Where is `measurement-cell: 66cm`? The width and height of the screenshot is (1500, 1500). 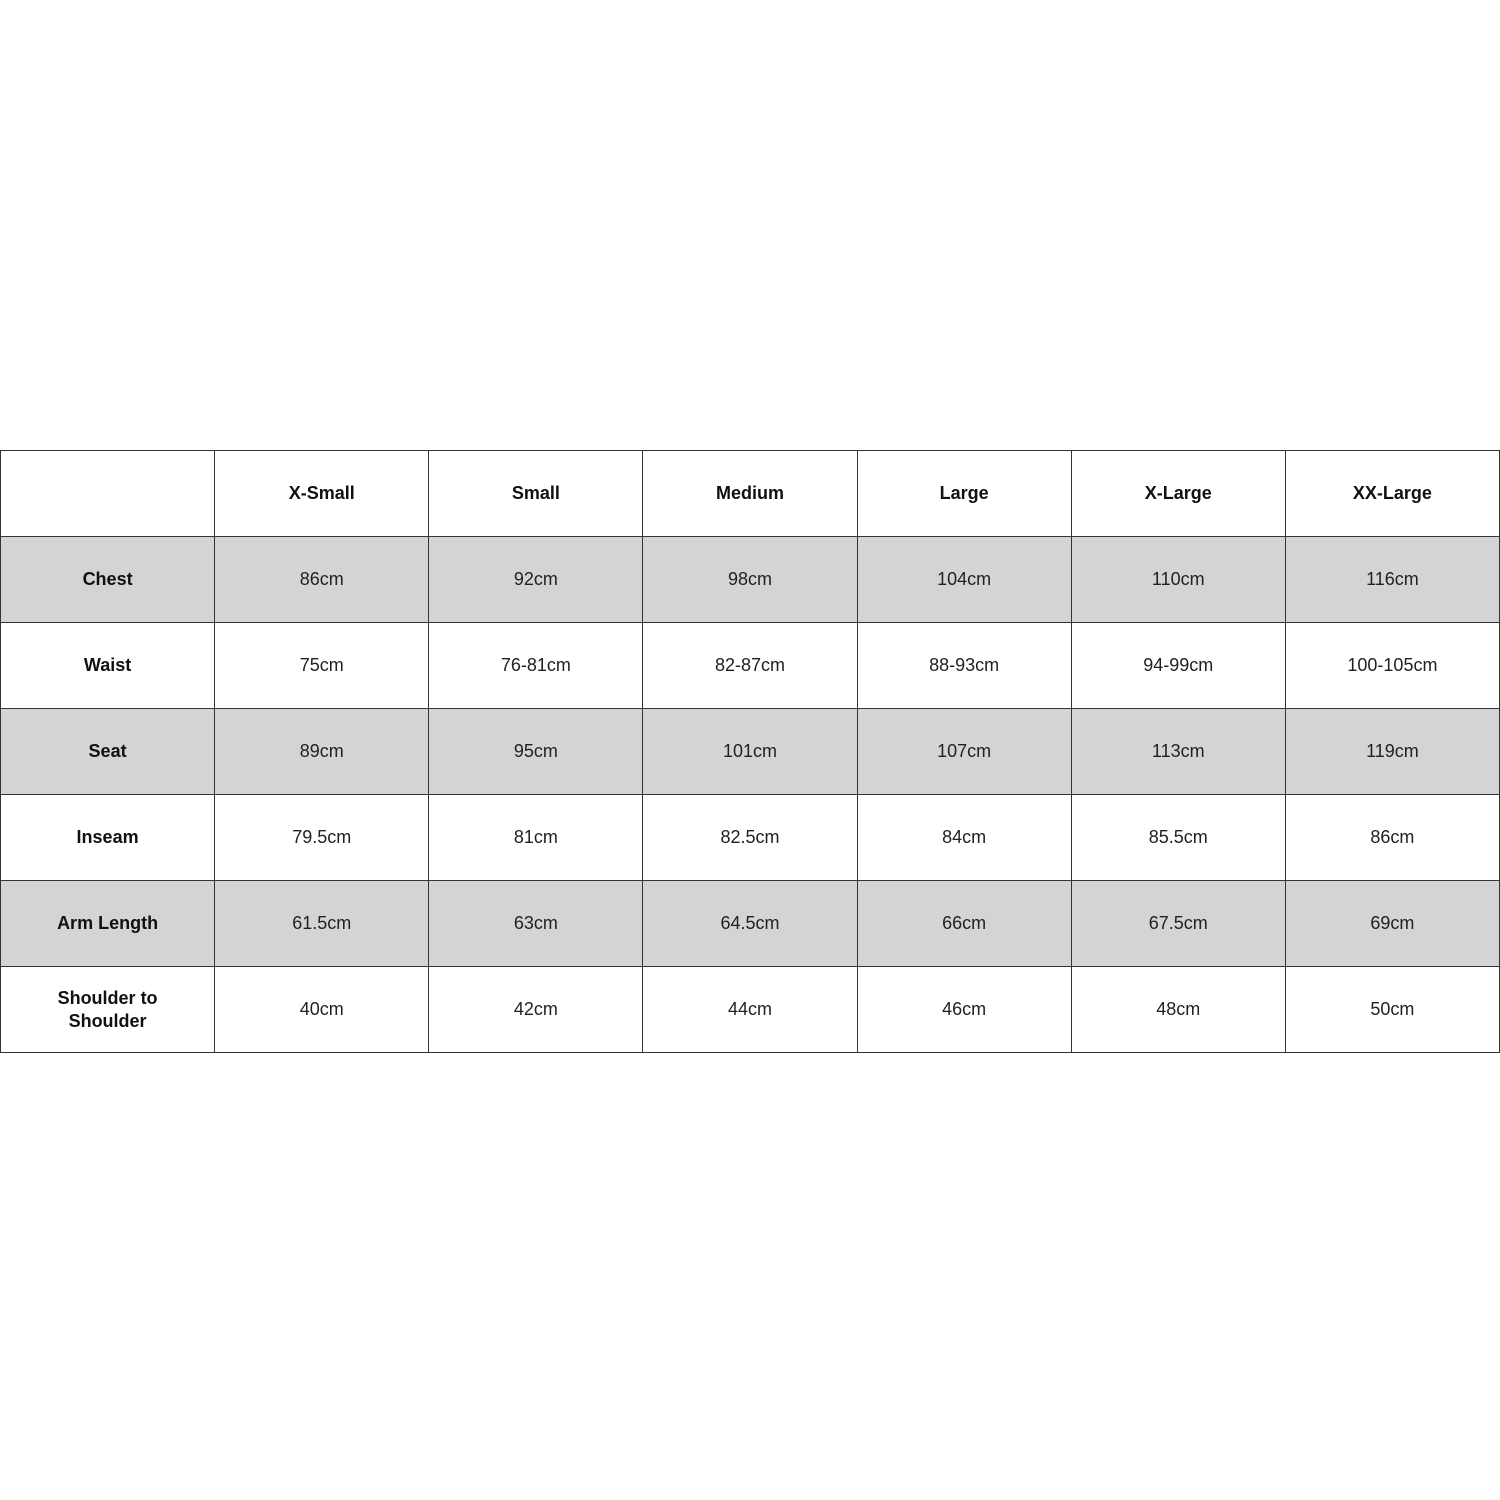
measurement-cell: 66cm is located at coordinates (964, 923).